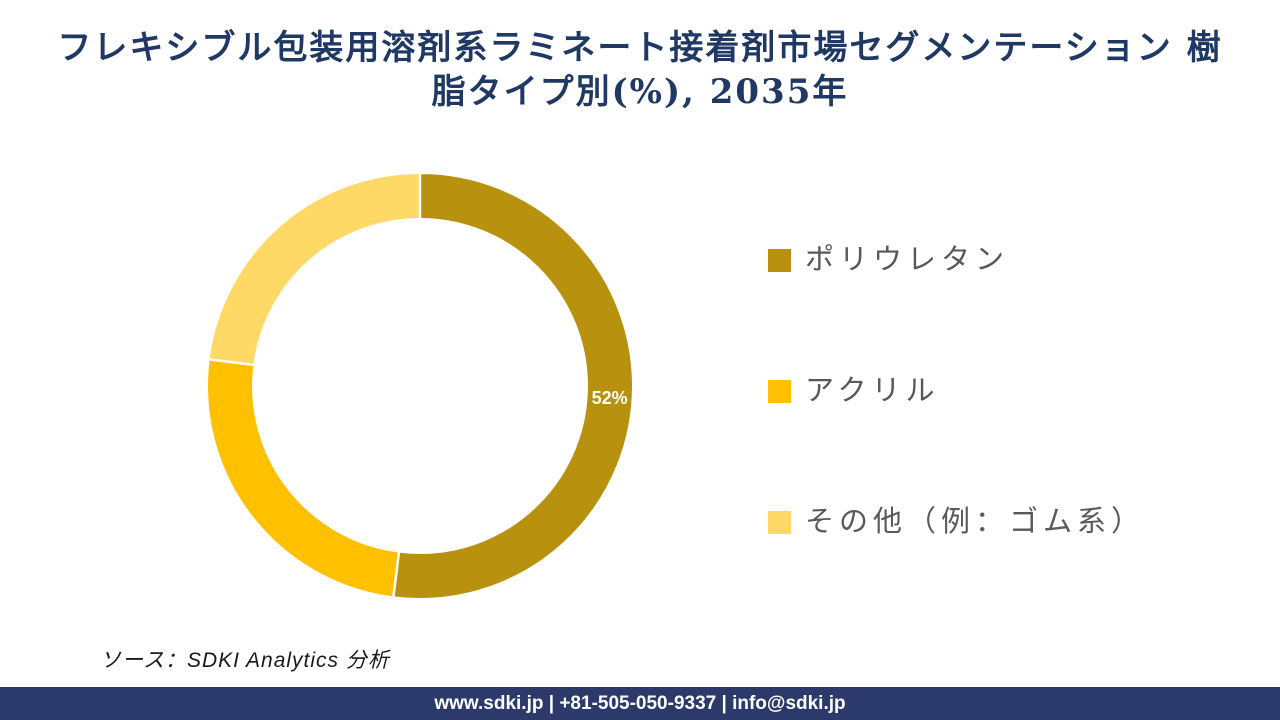 The width and height of the screenshot is (1280, 720). I want to click on legend-item-acrylic: アクリル, so click(956, 391).